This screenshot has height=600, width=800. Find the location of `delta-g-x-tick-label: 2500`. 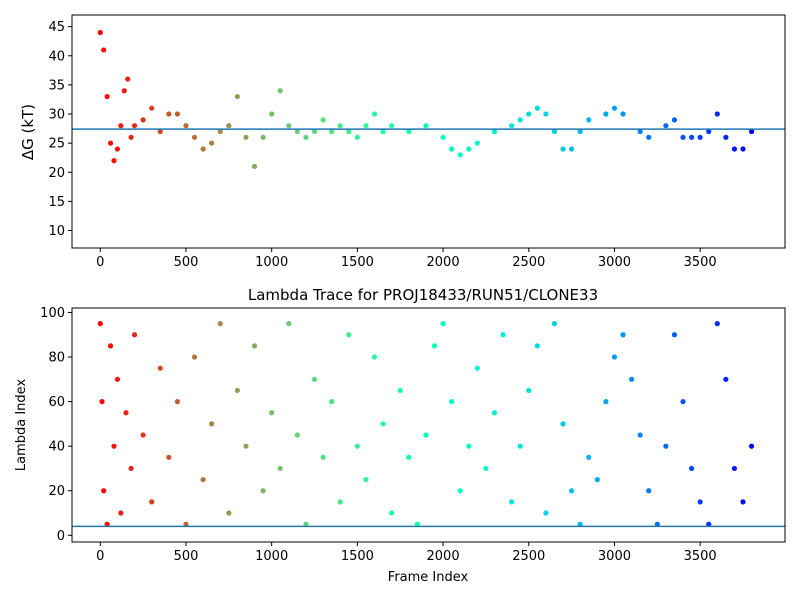

delta-g-x-tick-label: 2500 is located at coordinates (528, 262).